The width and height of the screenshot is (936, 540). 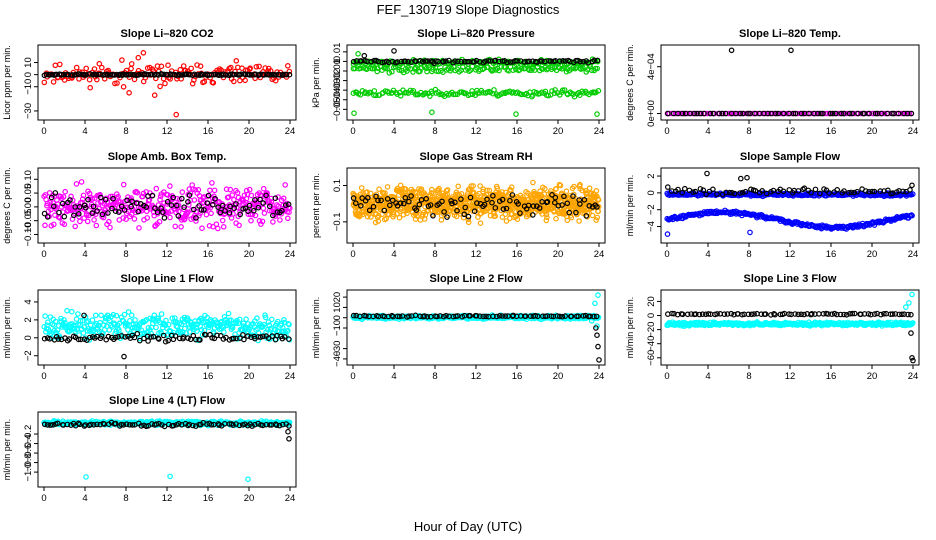 I want to click on y-tick-label: 0e+00, so click(x=651, y=113).